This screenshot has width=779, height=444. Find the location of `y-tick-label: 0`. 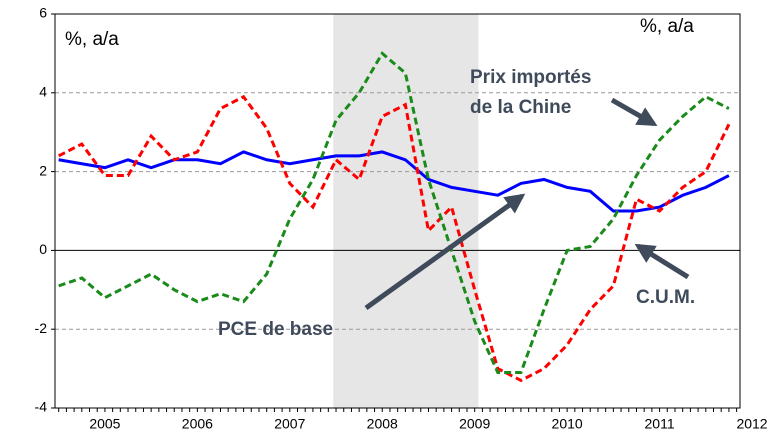

y-tick-label: 0 is located at coordinates (43, 249).